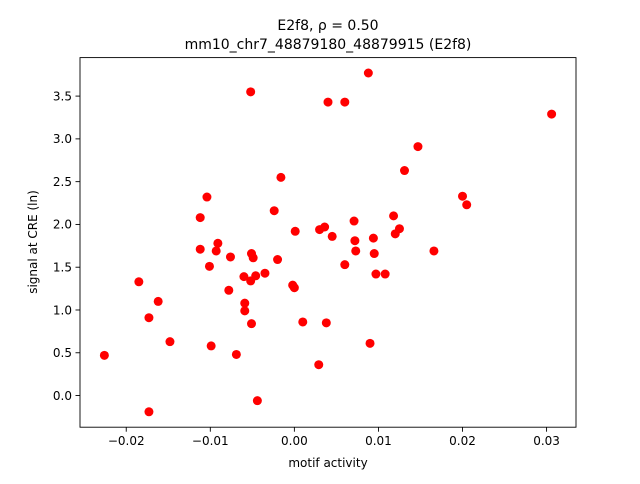  Describe the element at coordinates (33, 242) in the screenshot. I see `y-axis-label: signal at CRE (ln)` at that location.